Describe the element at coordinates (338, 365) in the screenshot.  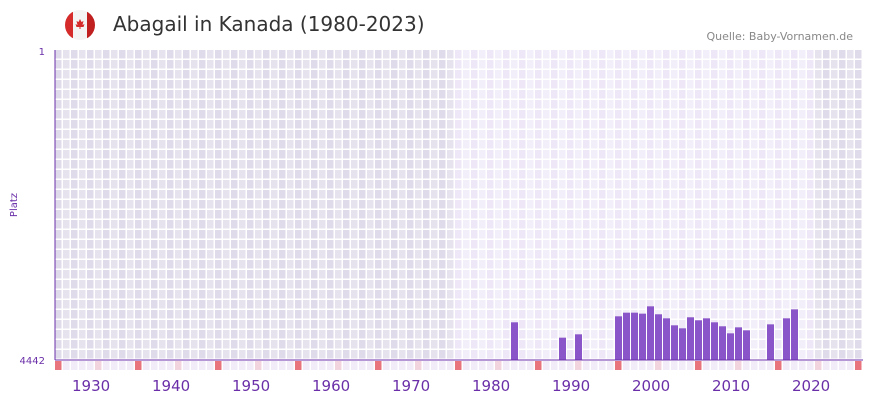
I see `year-marker` at that location.